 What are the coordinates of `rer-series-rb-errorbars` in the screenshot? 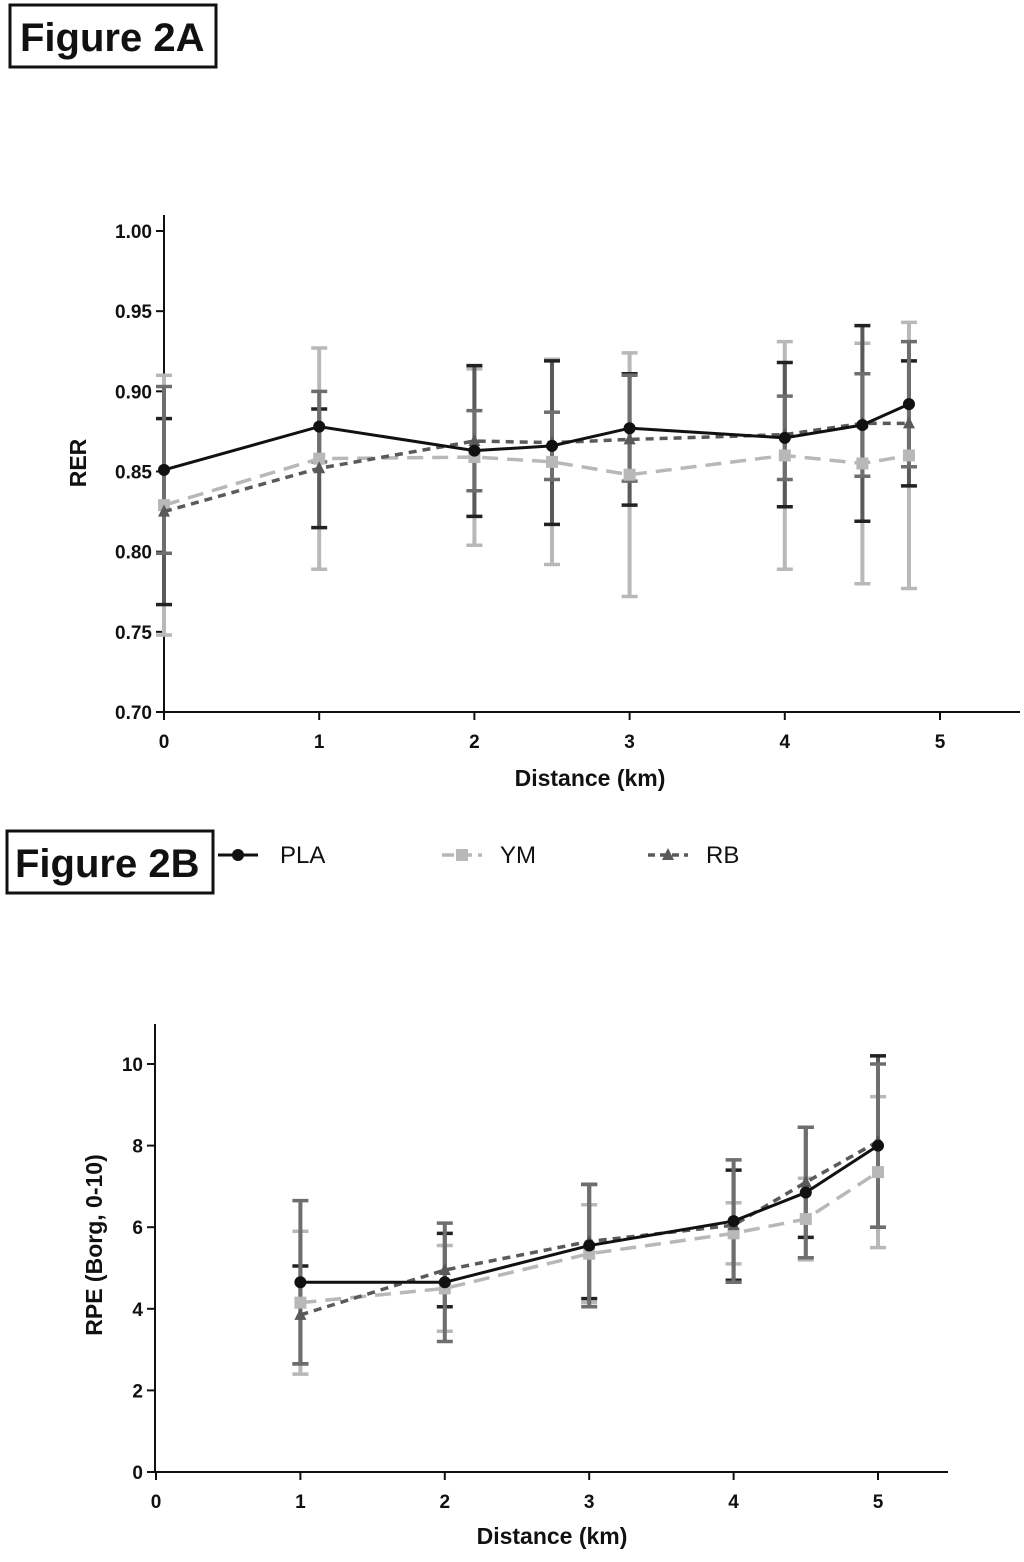 It's located at (536, 465).